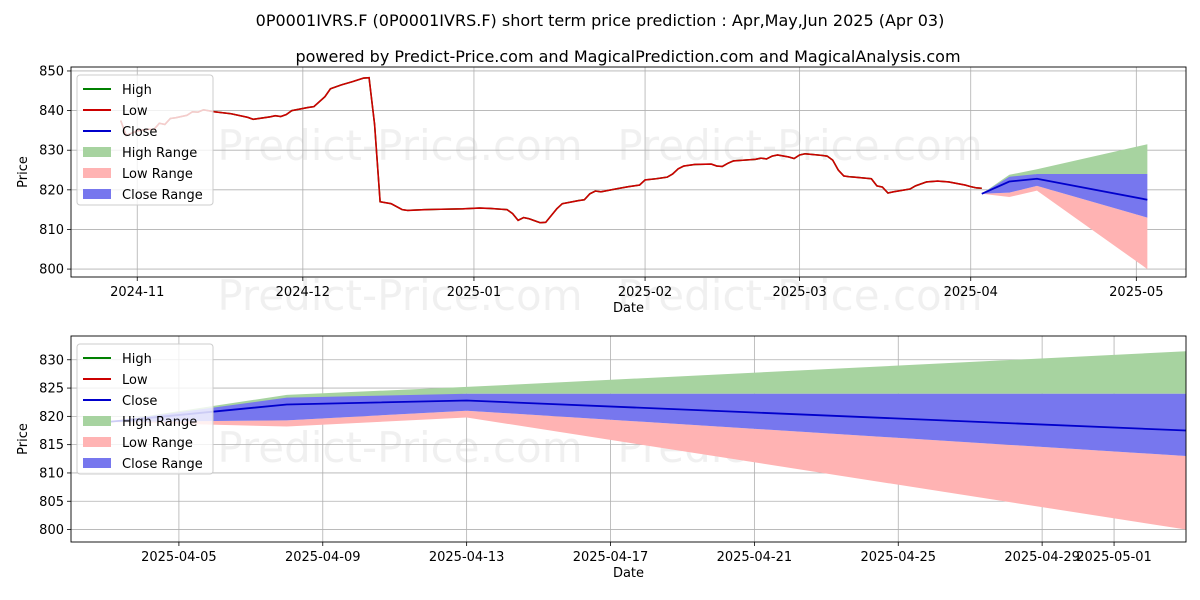  I want to click on x-tick-label: 2025-04-13, so click(467, 557).